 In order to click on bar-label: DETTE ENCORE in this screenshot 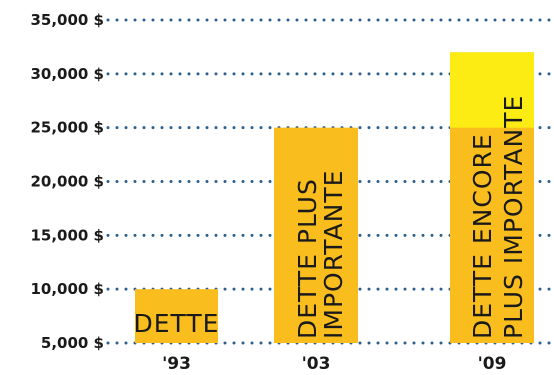, I will do `click(482, 236)`.